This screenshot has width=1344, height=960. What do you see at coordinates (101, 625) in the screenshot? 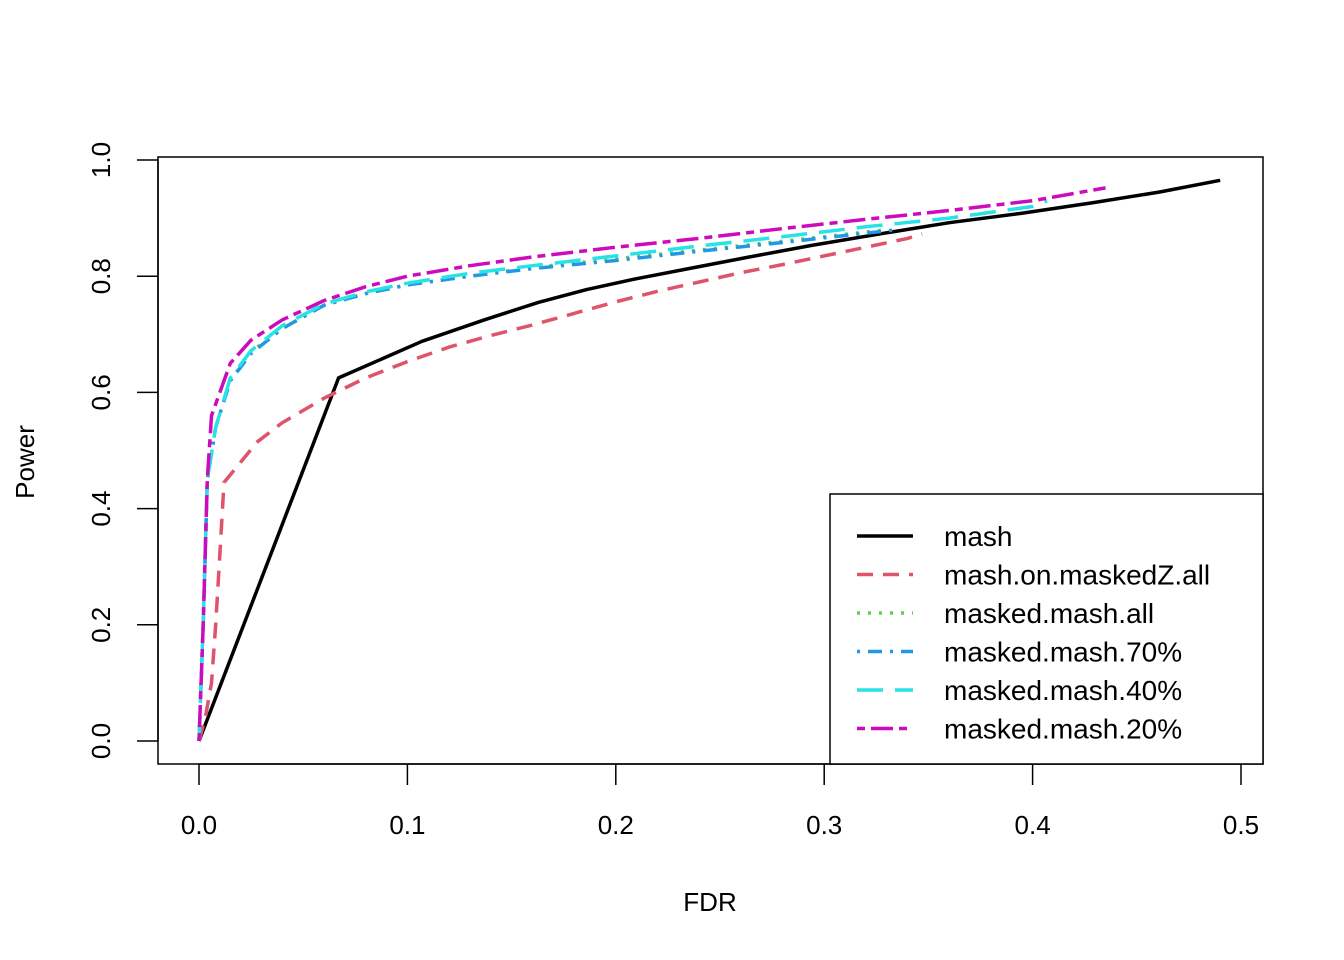
I see `y-tick-label: 0.2` at bounding box center [101, 625].